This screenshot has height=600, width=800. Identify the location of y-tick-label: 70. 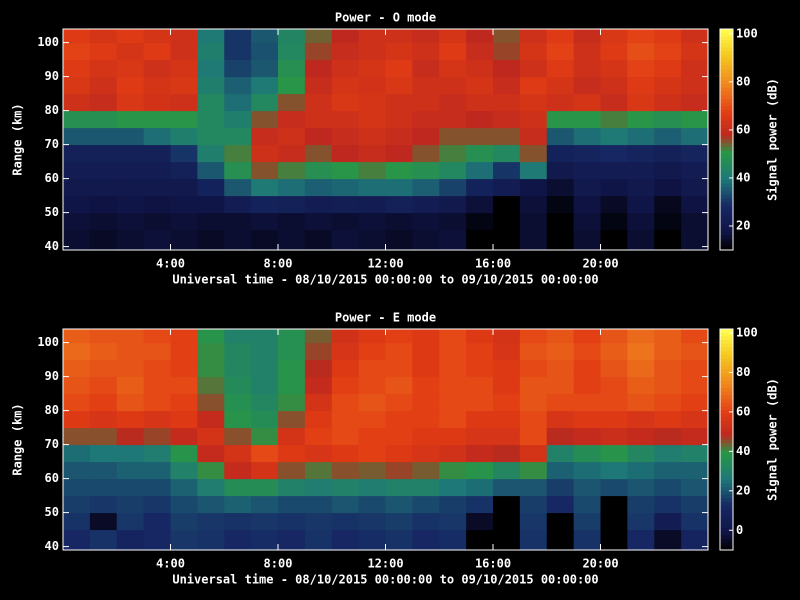
(52, 144).